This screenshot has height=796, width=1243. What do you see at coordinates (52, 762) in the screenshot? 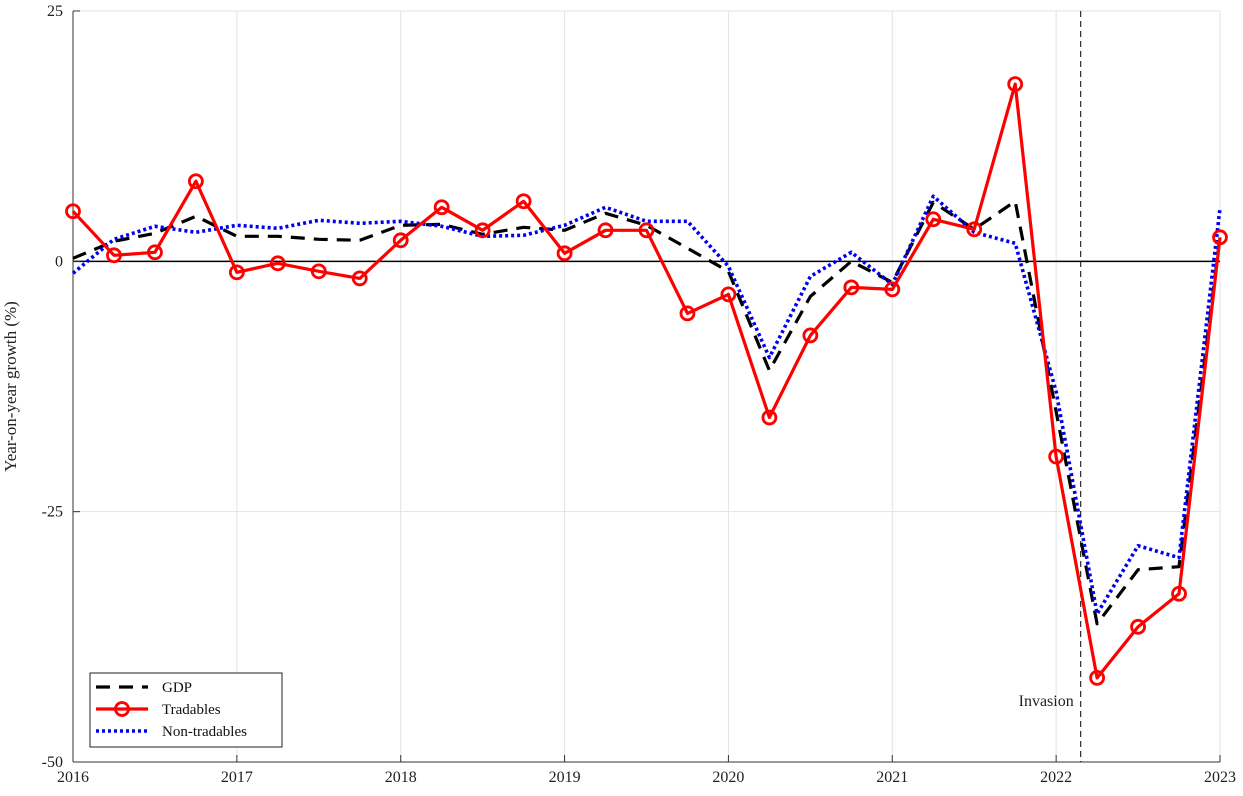
I see `y-tick-label: -50` at bounding box center [52, 762].